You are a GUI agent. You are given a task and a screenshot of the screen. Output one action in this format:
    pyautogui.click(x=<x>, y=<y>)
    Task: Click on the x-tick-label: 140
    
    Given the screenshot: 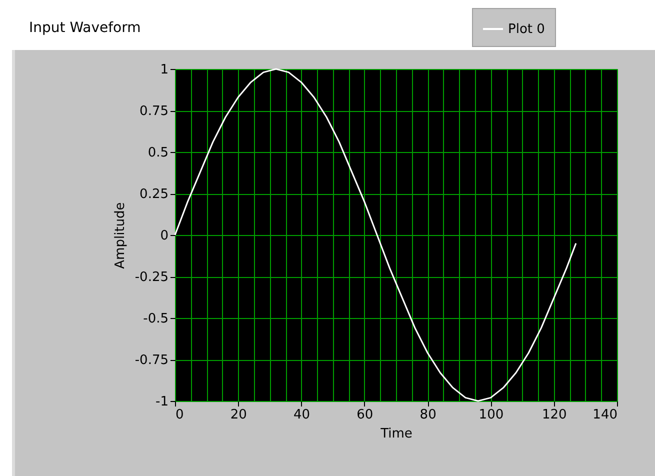 What is the action you would take?
    pyautogui.click(x=605, y=415)
    